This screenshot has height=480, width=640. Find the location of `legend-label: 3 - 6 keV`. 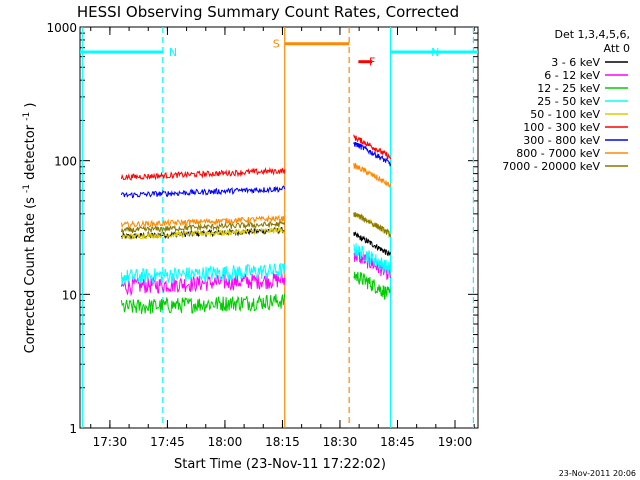

legend-label: 3 - 6 keV is located at coordinates (575, 62).